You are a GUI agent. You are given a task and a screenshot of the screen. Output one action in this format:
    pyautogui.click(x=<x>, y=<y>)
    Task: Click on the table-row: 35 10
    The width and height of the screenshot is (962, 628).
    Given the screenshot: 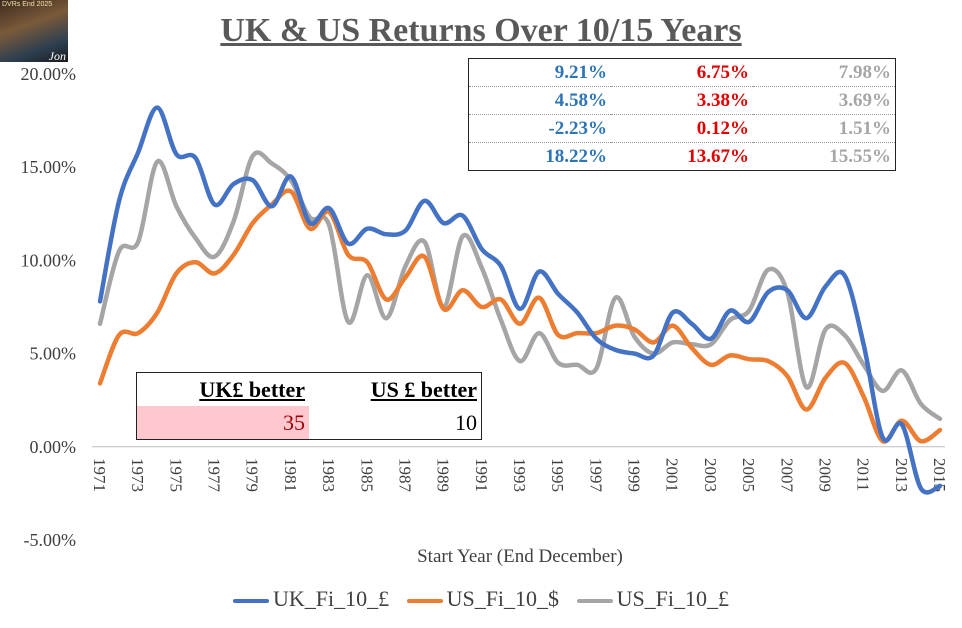 What is the action you would take?
    pyautogui.click(x=309, y=423)
    